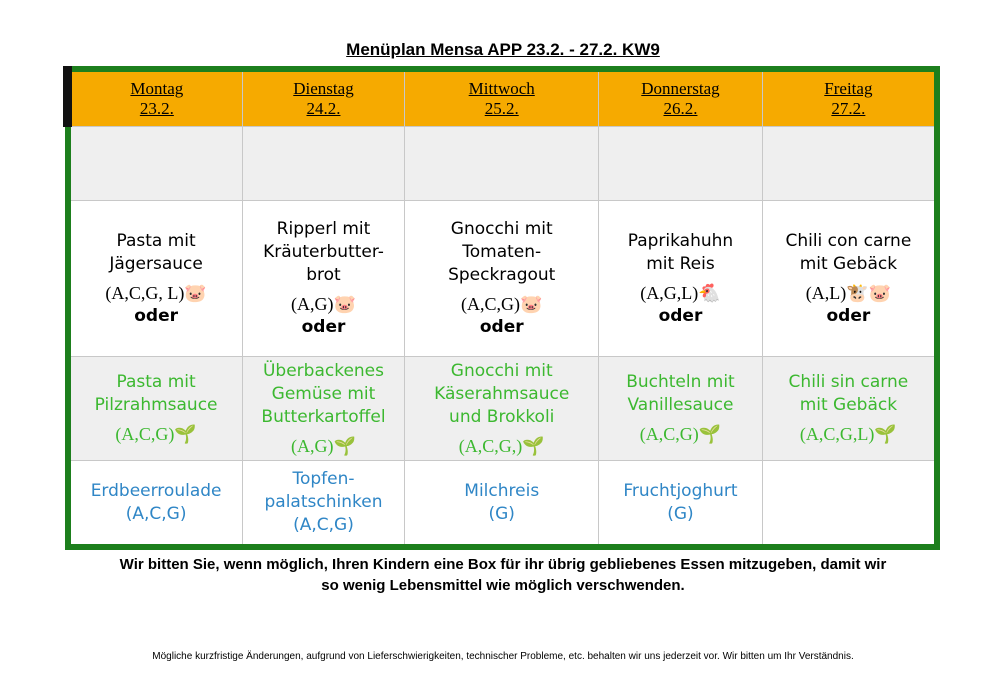 This screenshot has height=693, width=1006. What do you see at coordinates (680, 88) in the screenshot?
I see `day-name: Donnerstag` at bounding box center [680, 88].